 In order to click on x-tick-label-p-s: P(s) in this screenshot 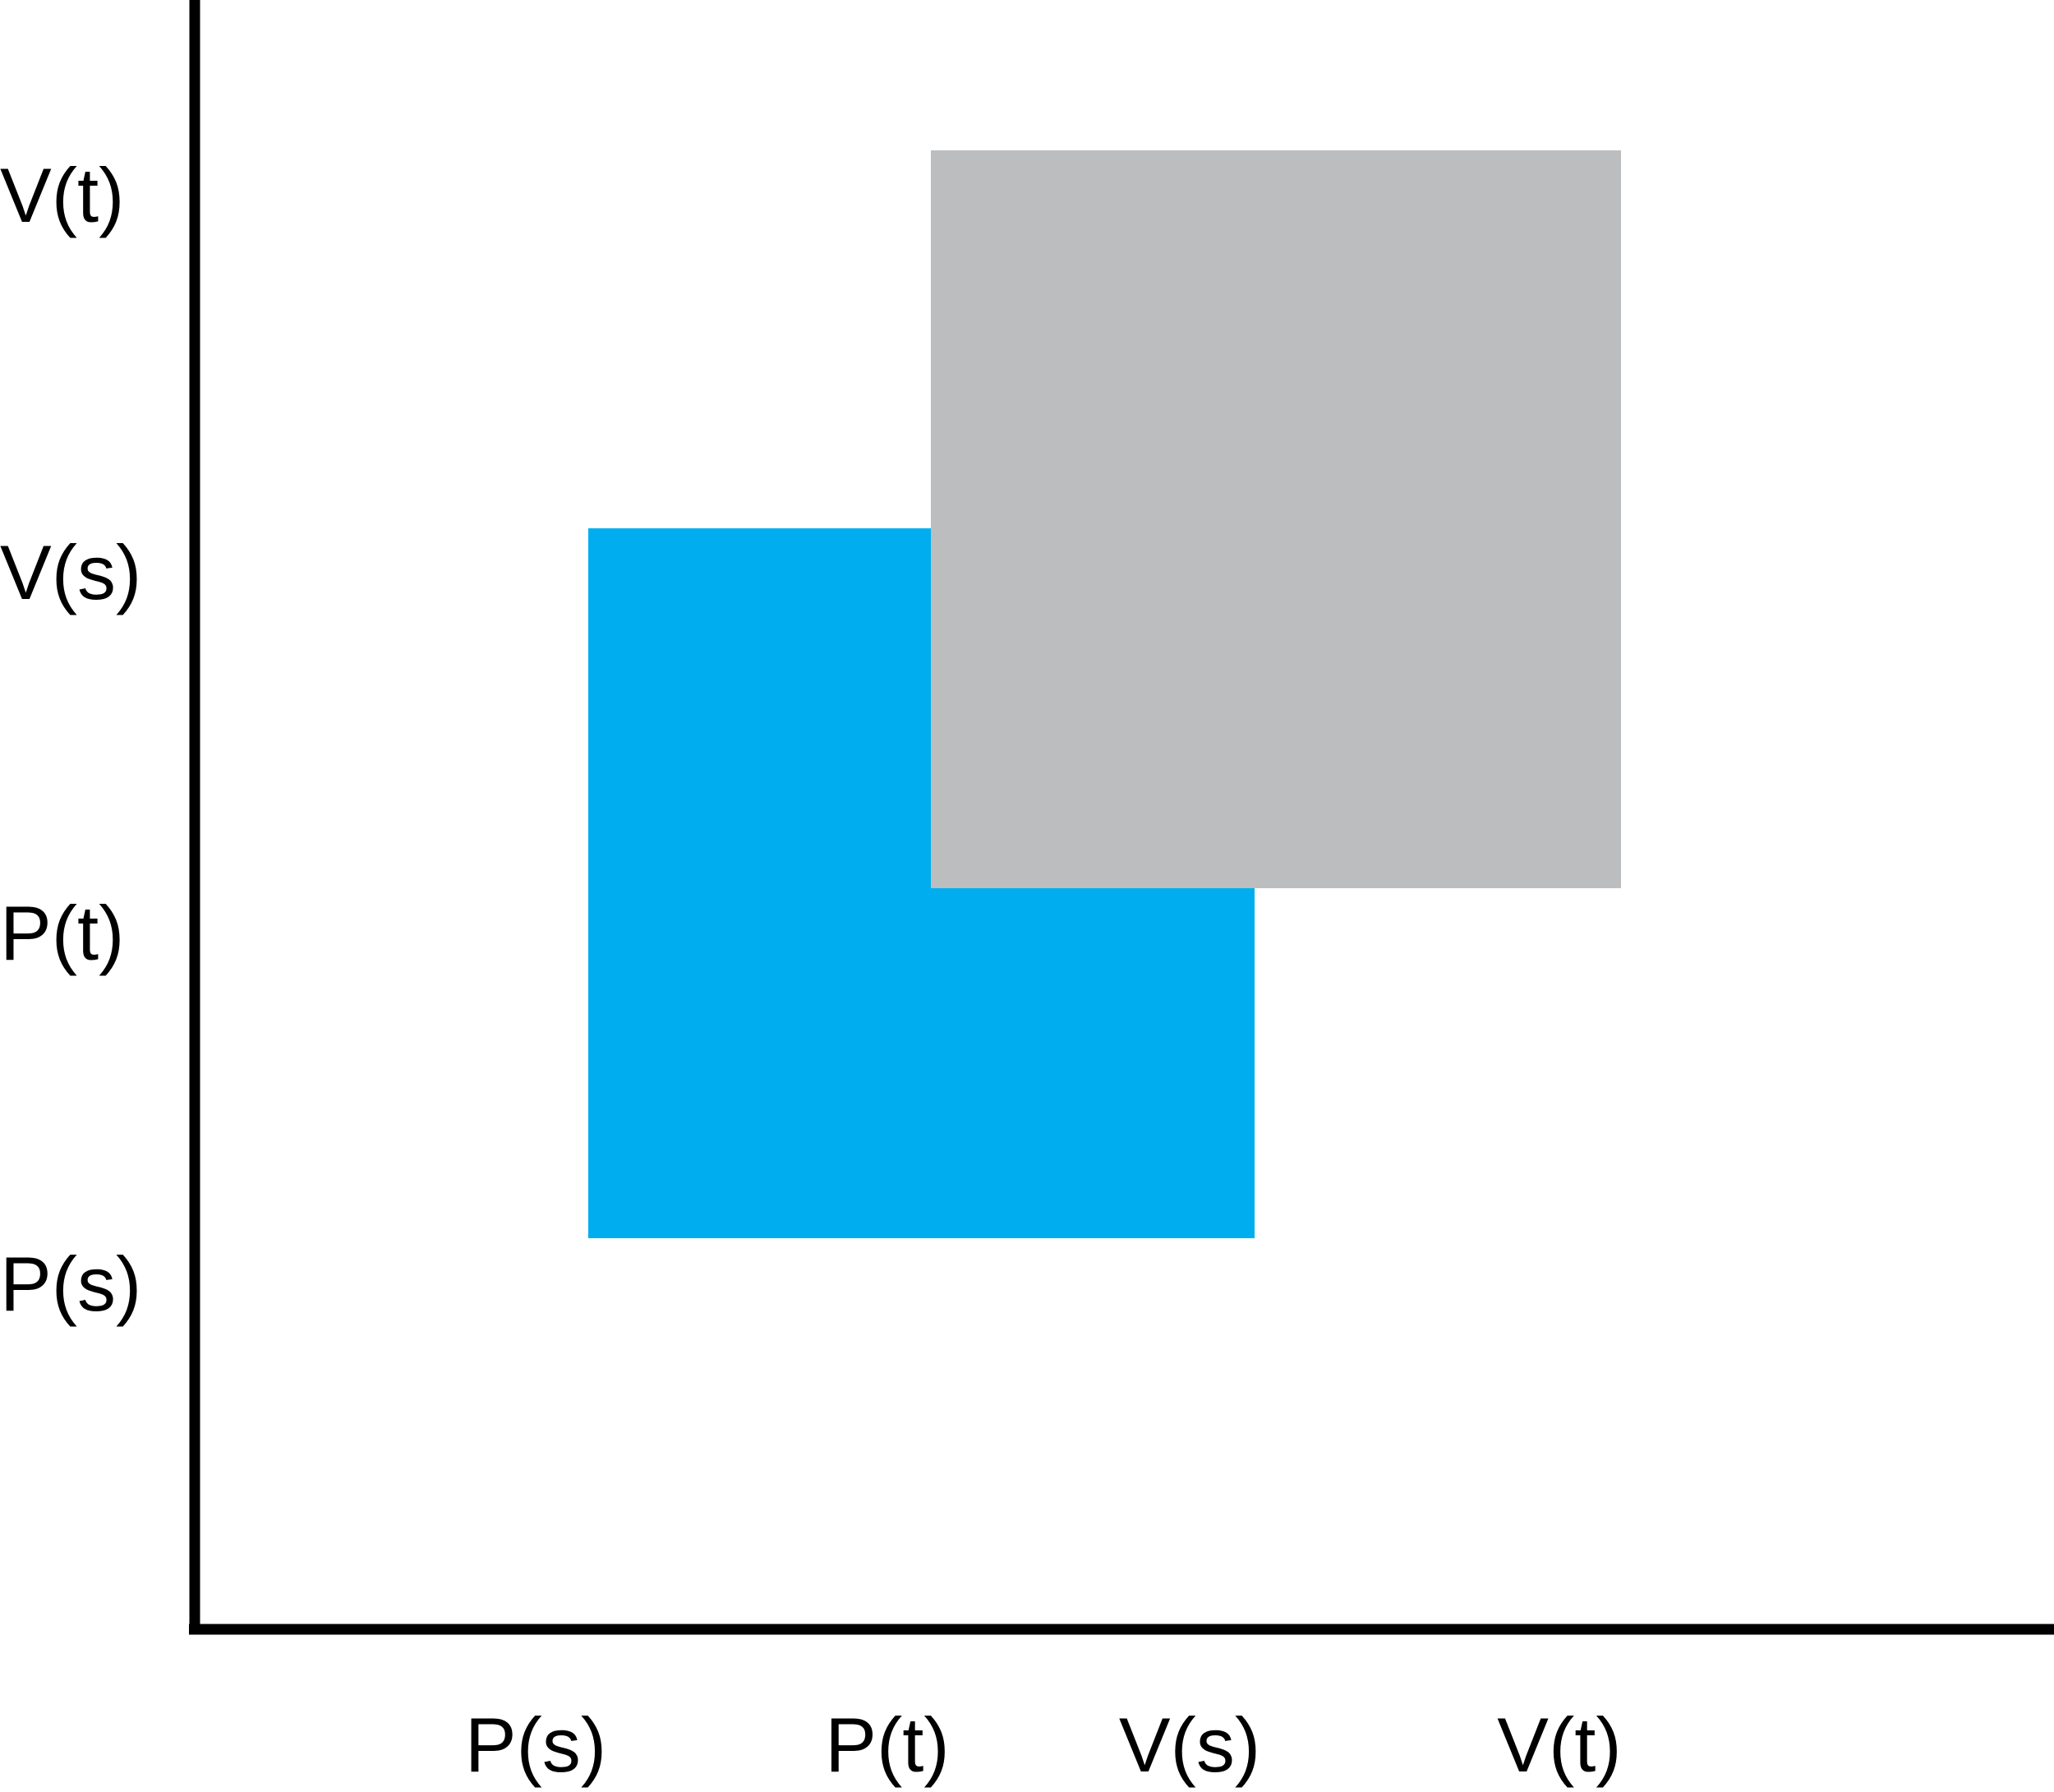, I will do `click(535, 1745)`.